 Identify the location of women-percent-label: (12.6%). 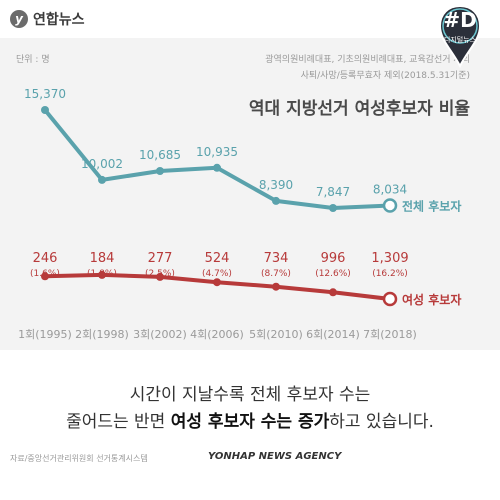
(333, 274).